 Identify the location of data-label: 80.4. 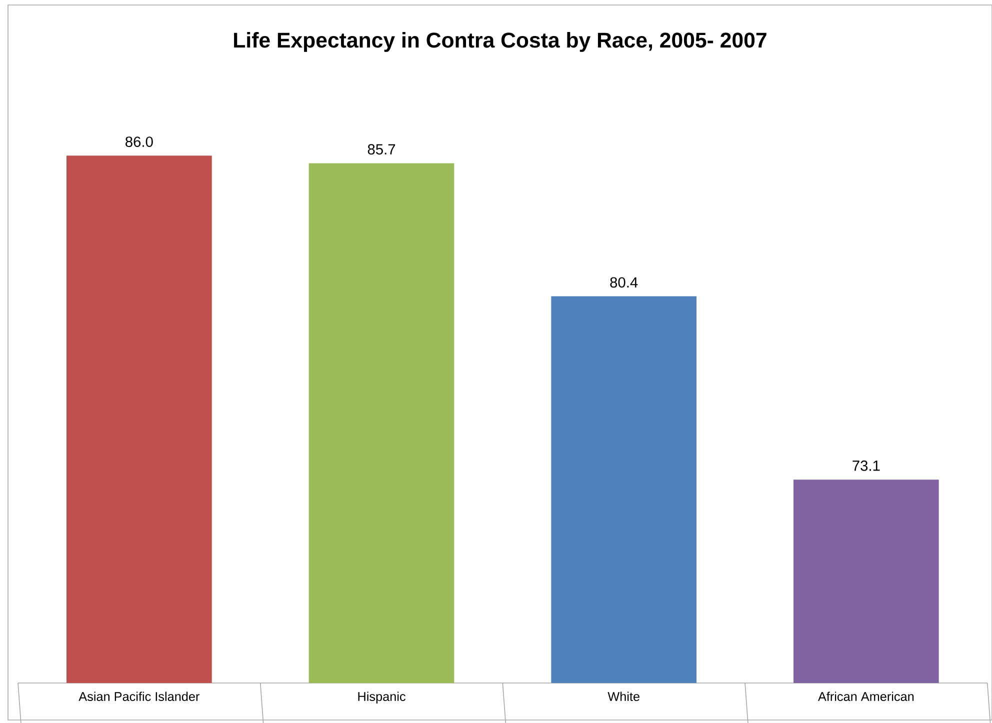
(624, 282).